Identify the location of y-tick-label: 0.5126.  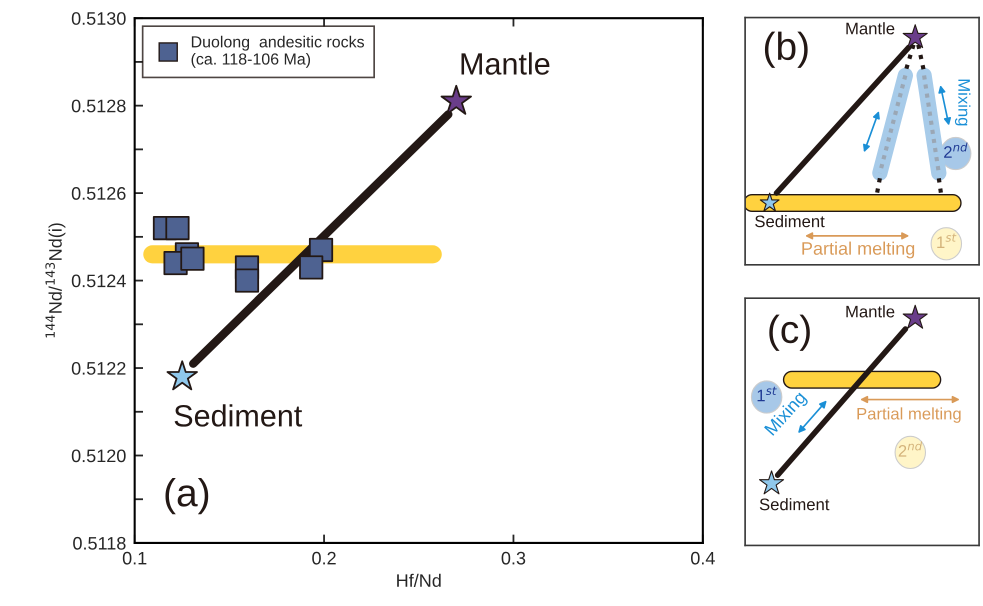
(99, 193).